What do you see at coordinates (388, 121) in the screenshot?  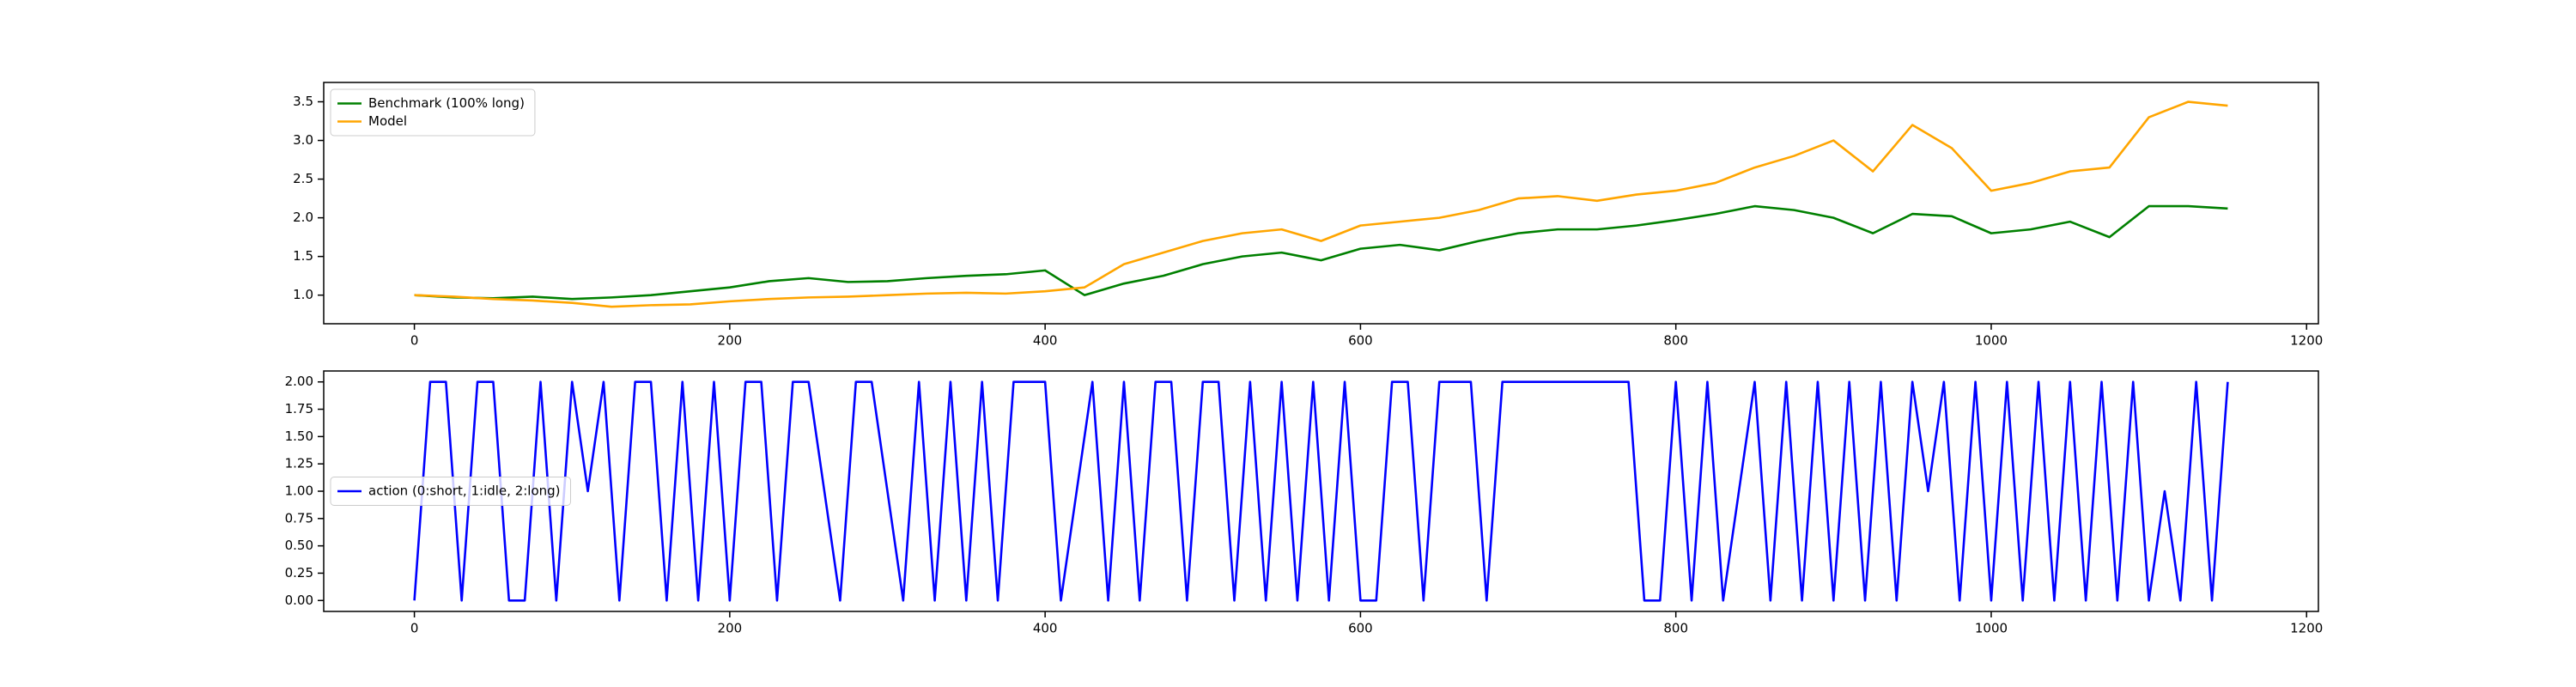 I see `legend-label: Model` at bounding box center [388, 121].